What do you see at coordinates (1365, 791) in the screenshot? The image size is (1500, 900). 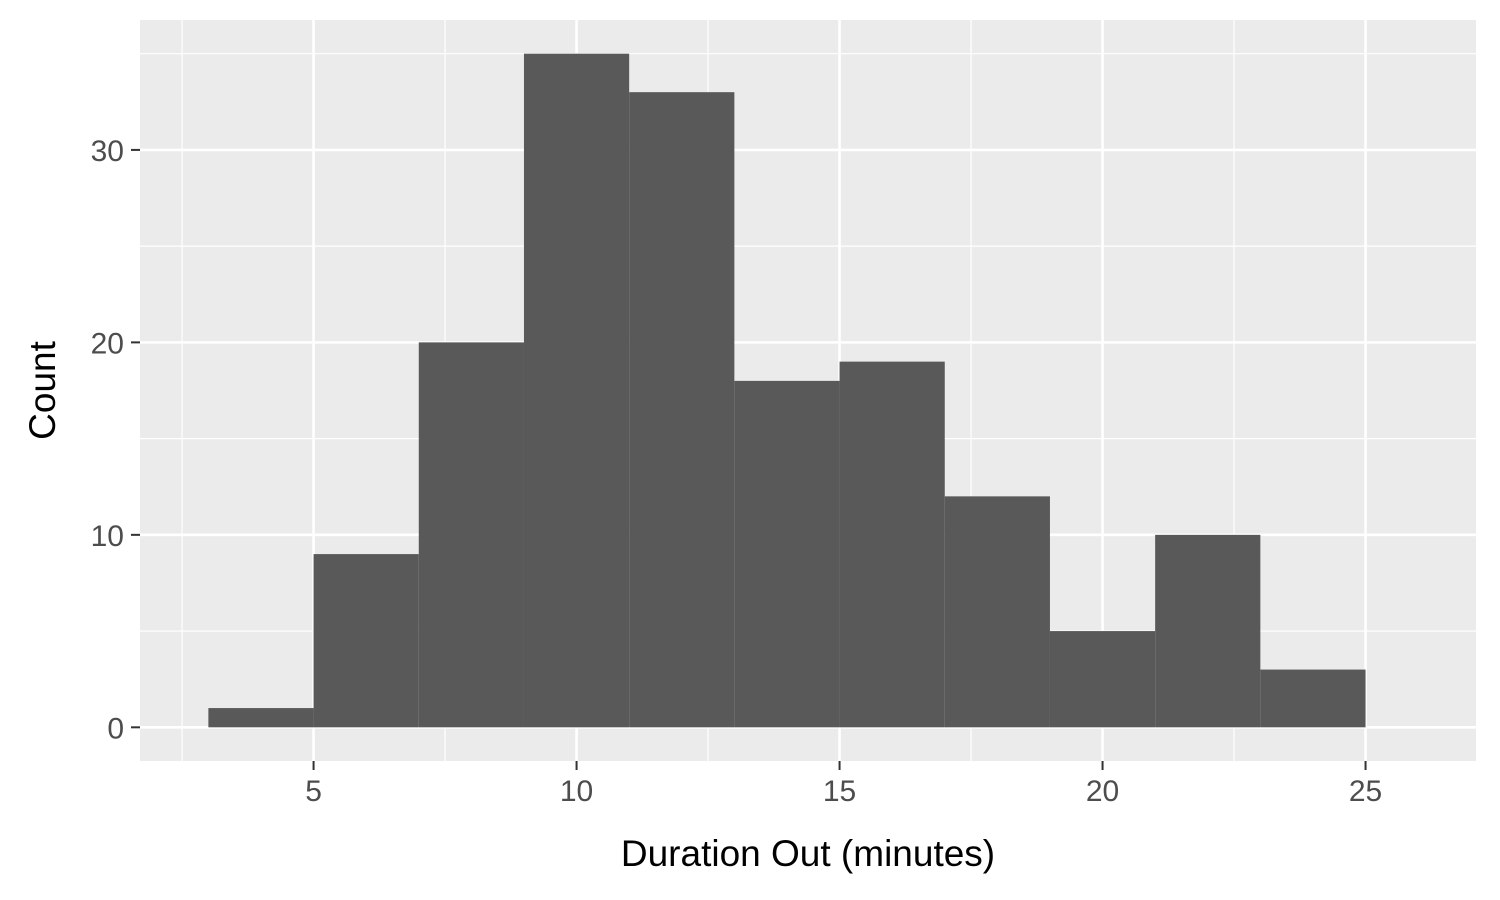 I see `x-tick-label-4: 25` at bounding box center [1365, 791].